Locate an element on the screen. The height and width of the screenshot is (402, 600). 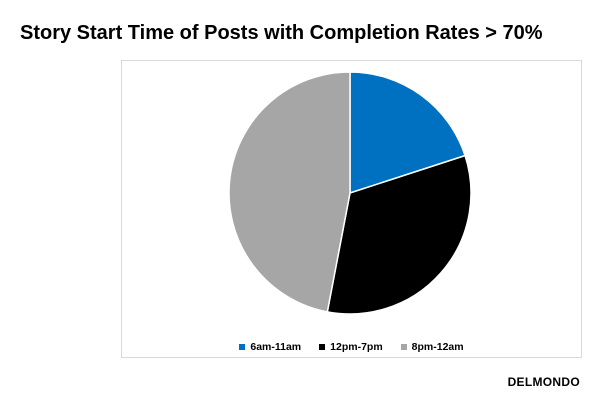
legend-item: 6am-11am is located at coordinates (270, 347).